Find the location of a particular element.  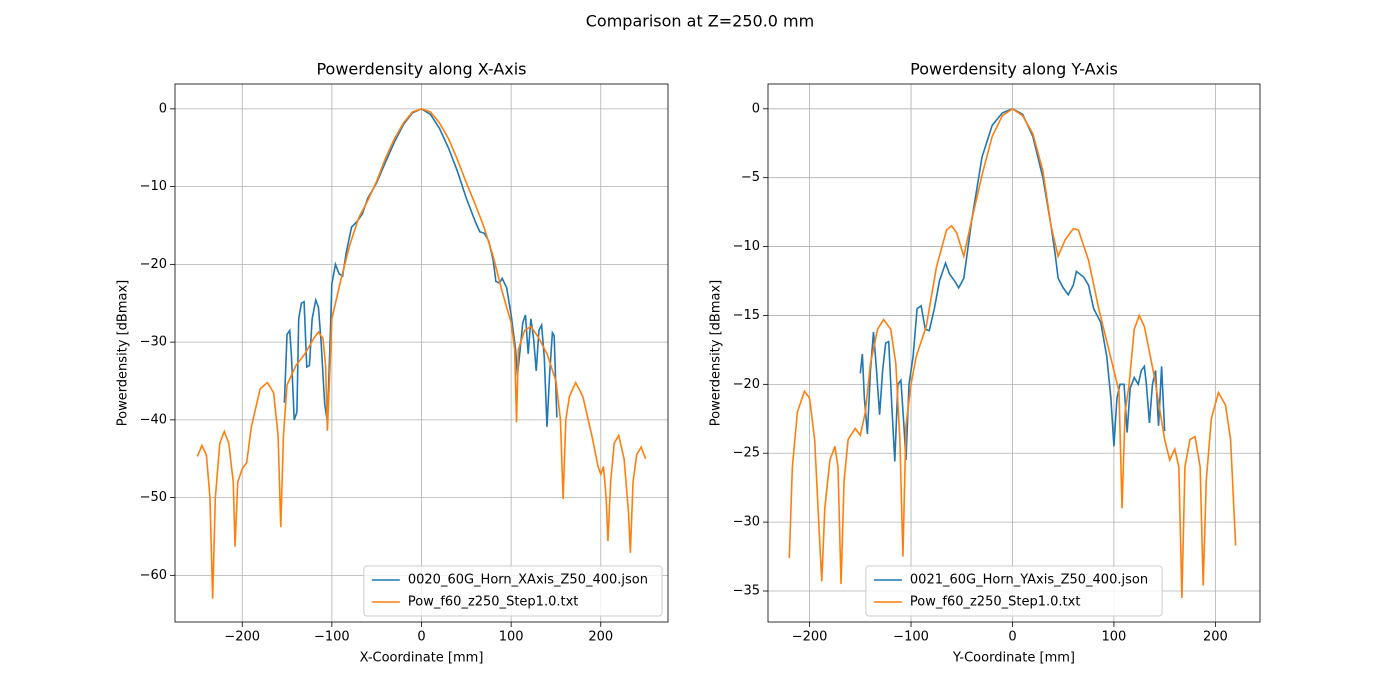

x-axis-label: Y-Coordinate [mm] is located at coordinates (1013, 658).